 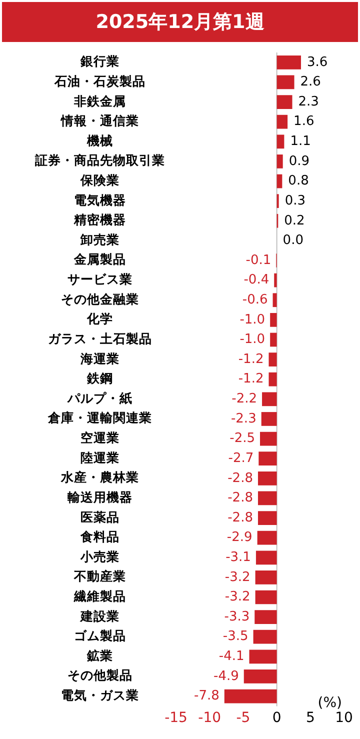 What do you see at coordinates (100, 695) in the screenshot?
I see `y-tick-label: 電気・ガス業` at bounding box center [100, 695].